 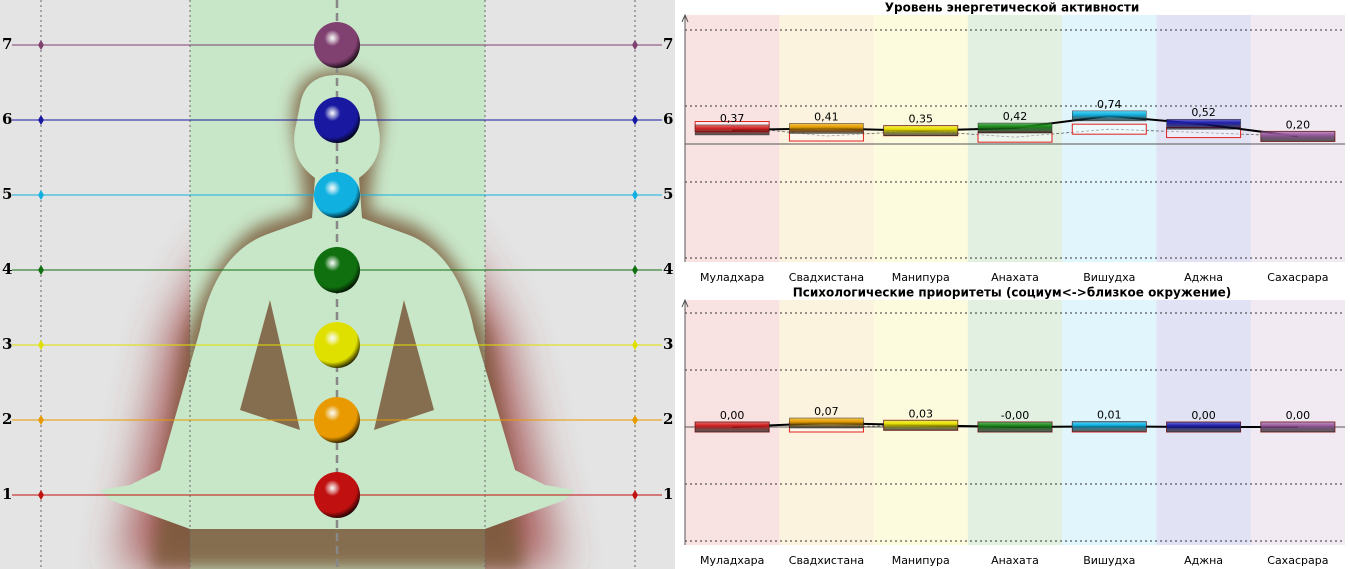 I want to click on series-line, so click(x=1015, y=132).